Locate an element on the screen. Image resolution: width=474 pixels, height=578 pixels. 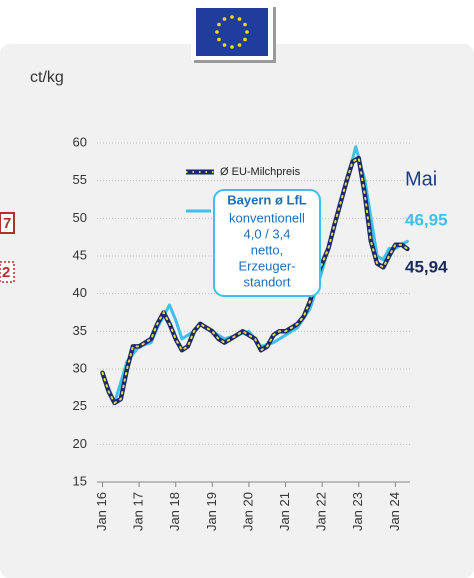
y-tick-label: 15 is located at coordinates (80, 480).